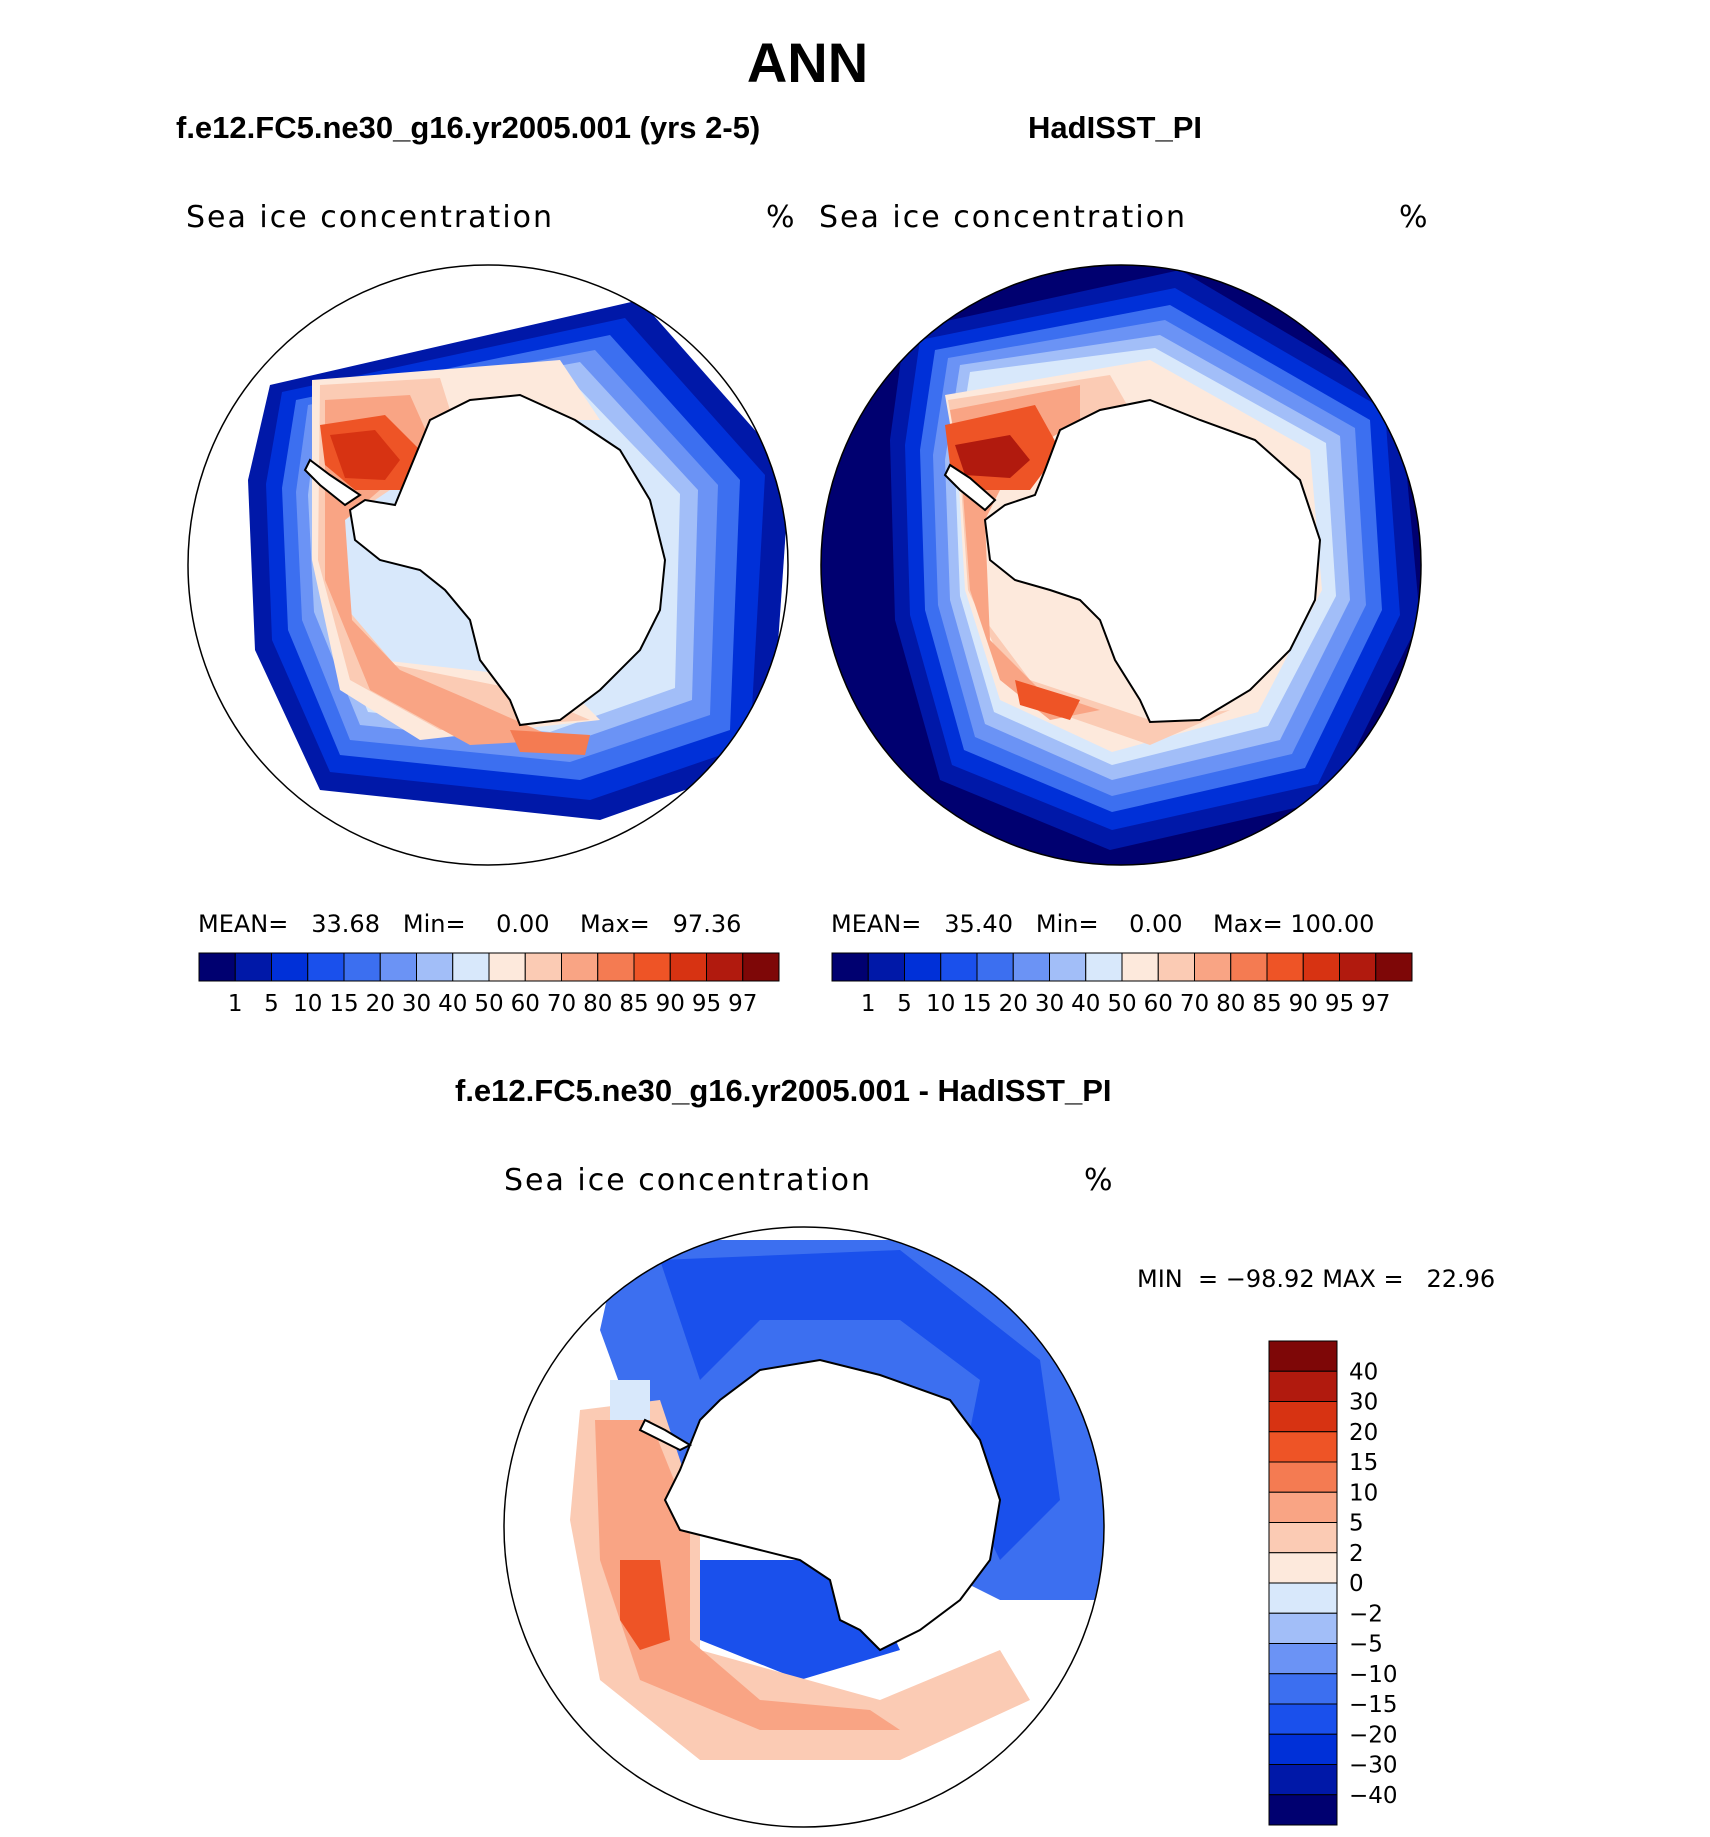 The image size is (1710, 1837). What do you see at coordinates (416, 1004) in the screenshot?
I see `panel1-colorbar-tick-label: 30` at bounding box center [416, 1004].